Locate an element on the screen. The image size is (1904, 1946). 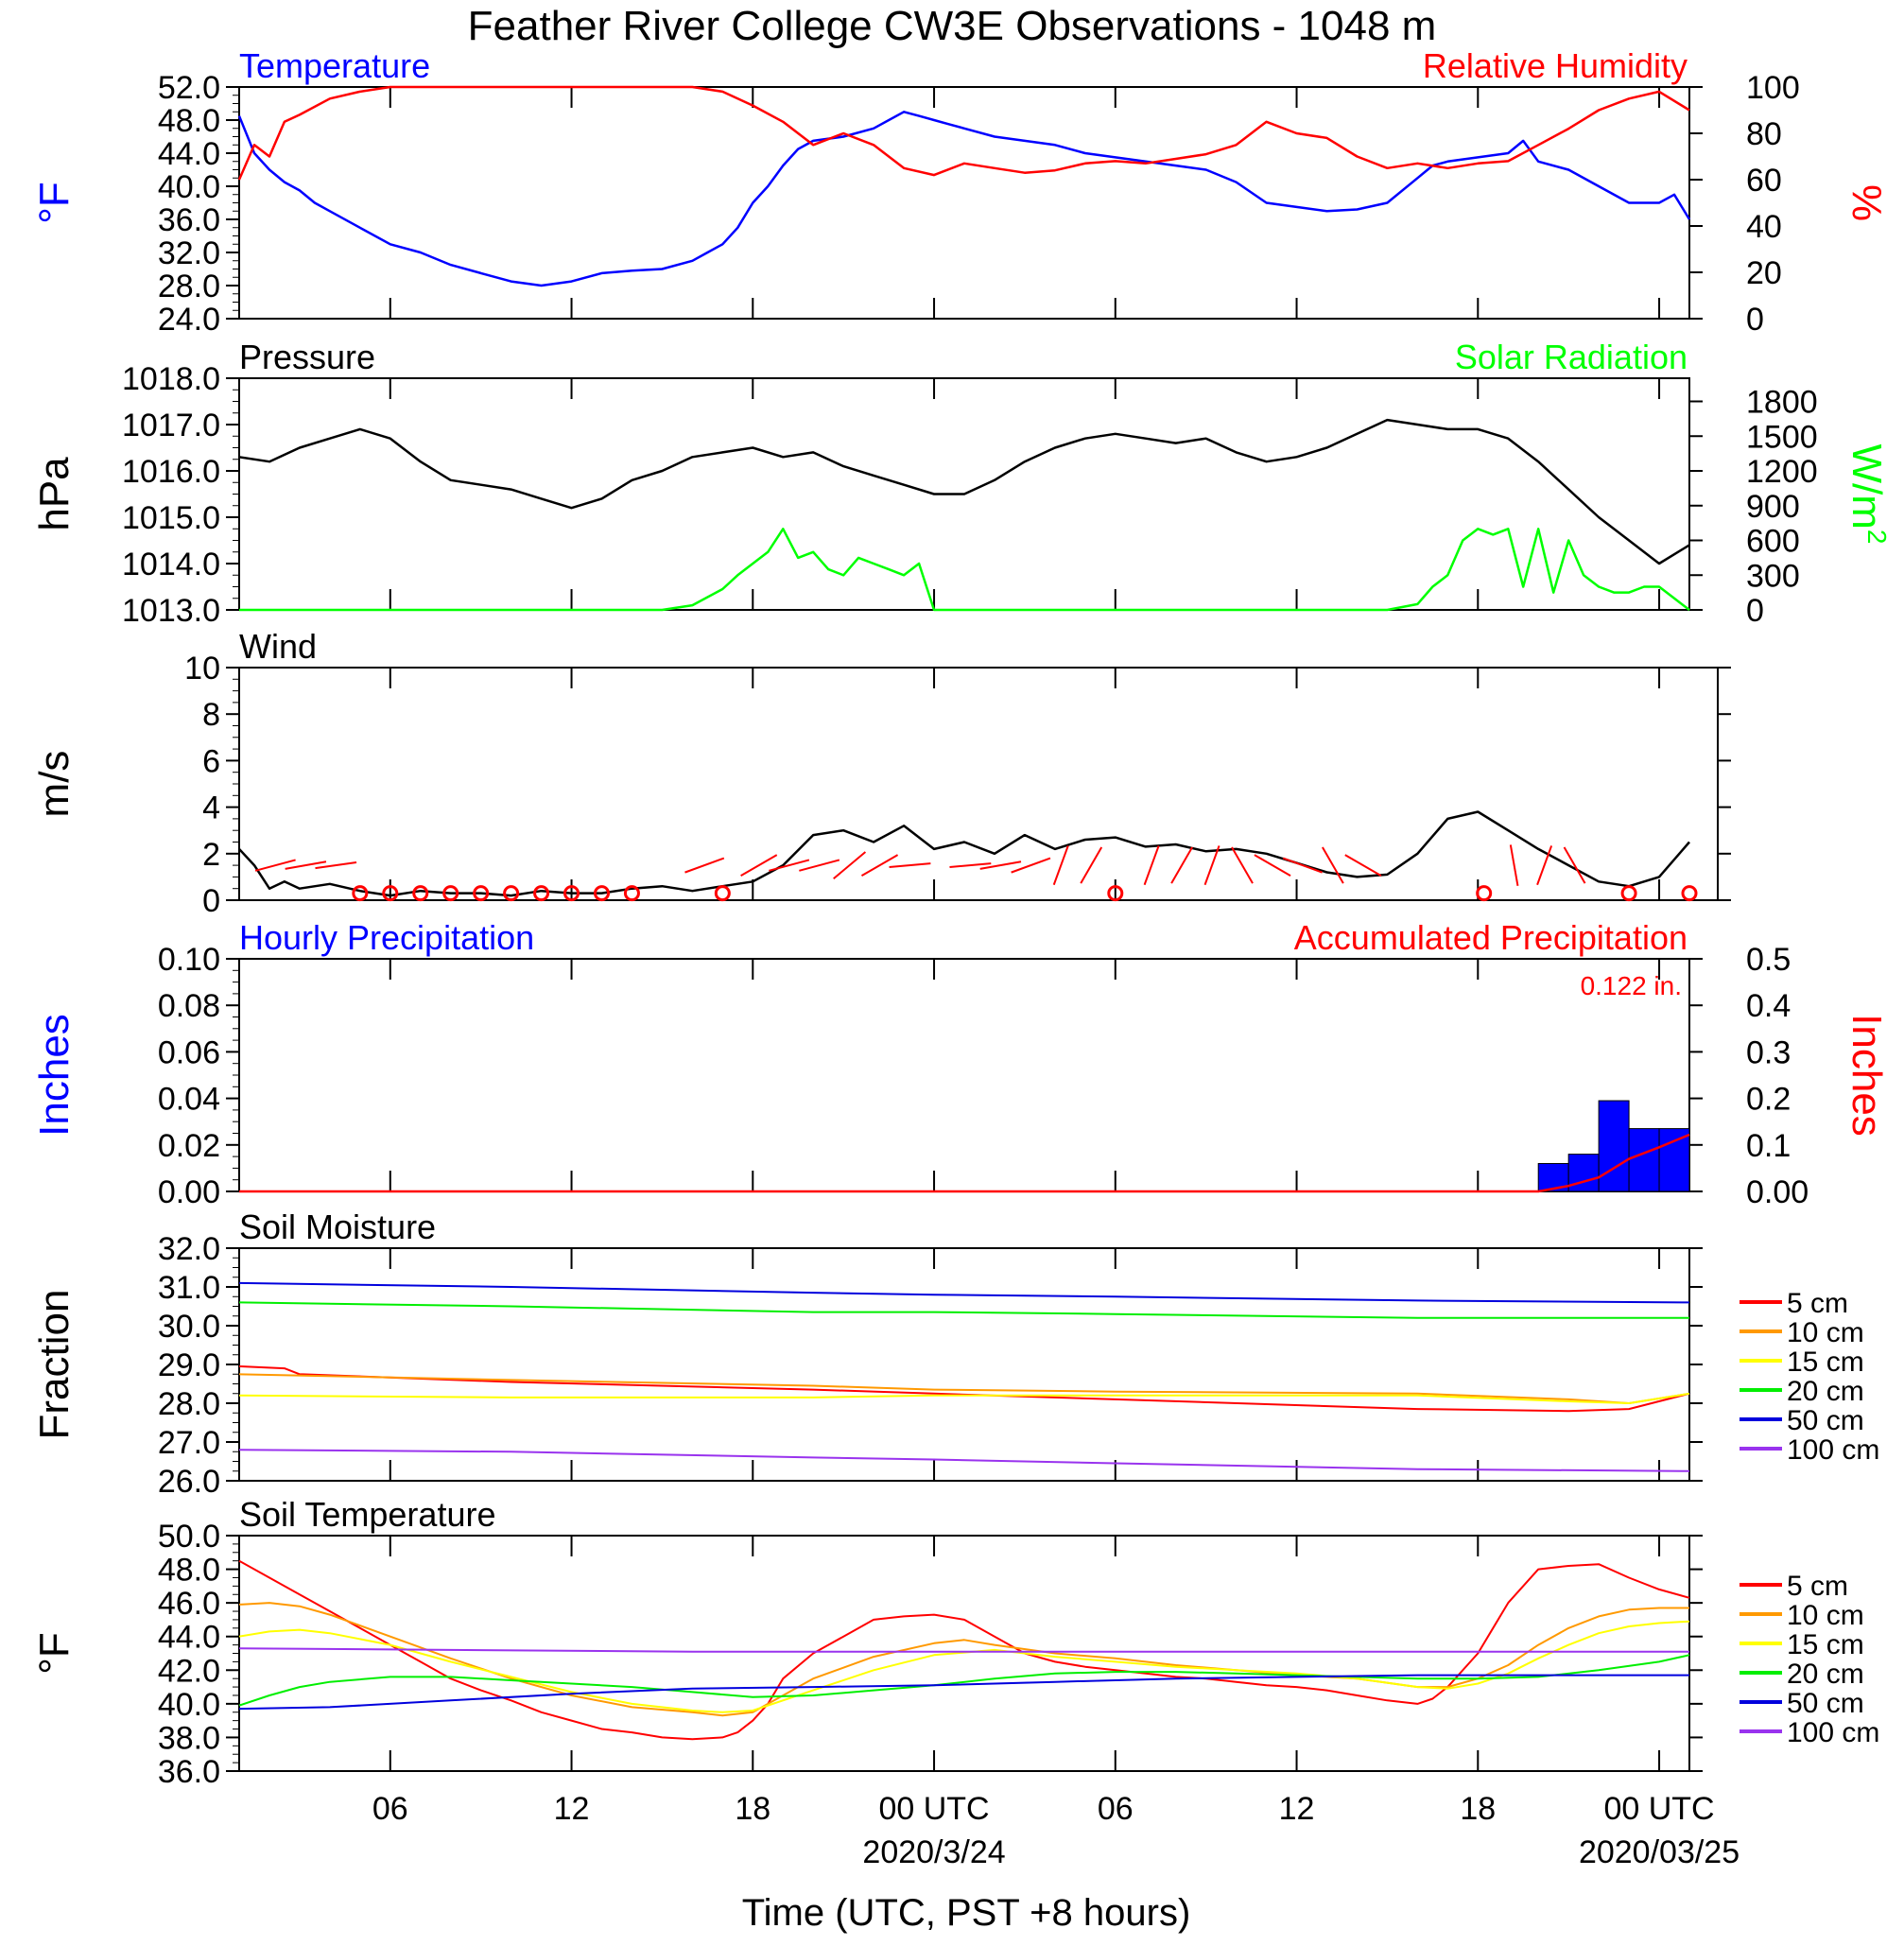
y-tick-label: 1013.0 is located at coordinates (171, 611).